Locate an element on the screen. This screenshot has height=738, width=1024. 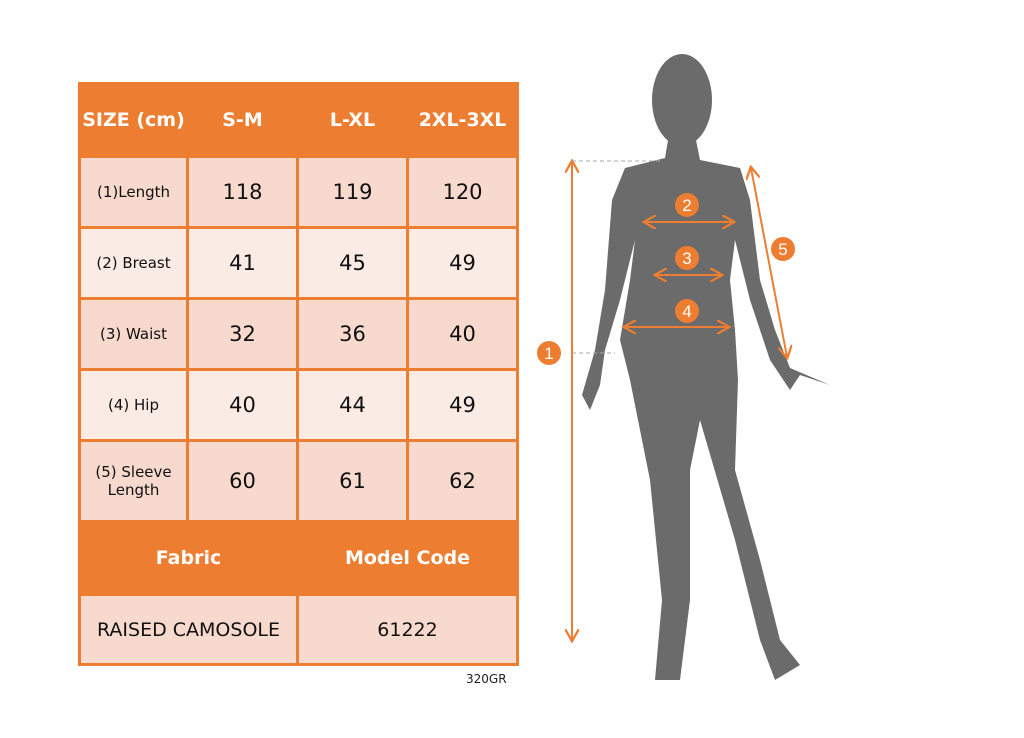
cell: 36 is located at coordinates (352, 334).